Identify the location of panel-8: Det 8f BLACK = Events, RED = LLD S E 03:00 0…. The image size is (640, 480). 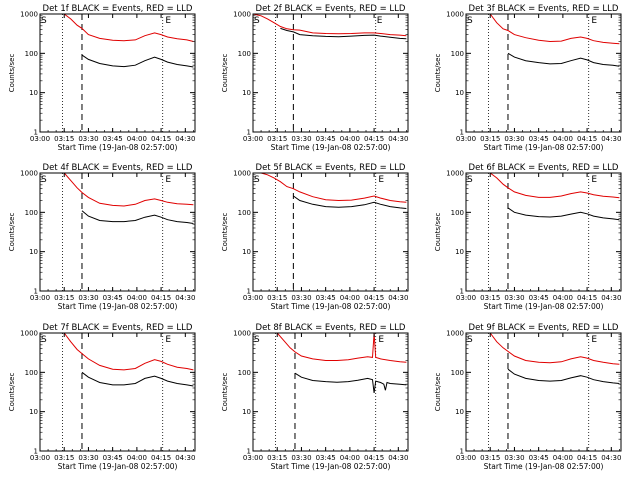
(315, 397).